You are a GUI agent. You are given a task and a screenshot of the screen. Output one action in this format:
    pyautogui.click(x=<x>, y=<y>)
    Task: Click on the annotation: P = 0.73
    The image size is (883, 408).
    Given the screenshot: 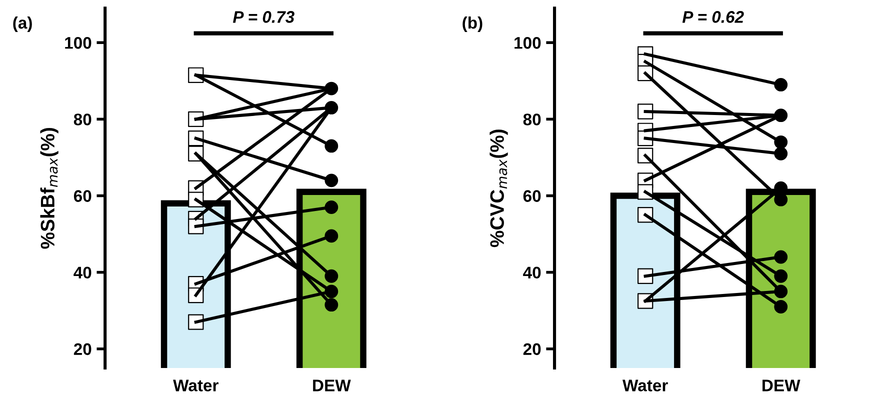 What is the action you would take?
    pyautogui.click(x=263, y=17)
    